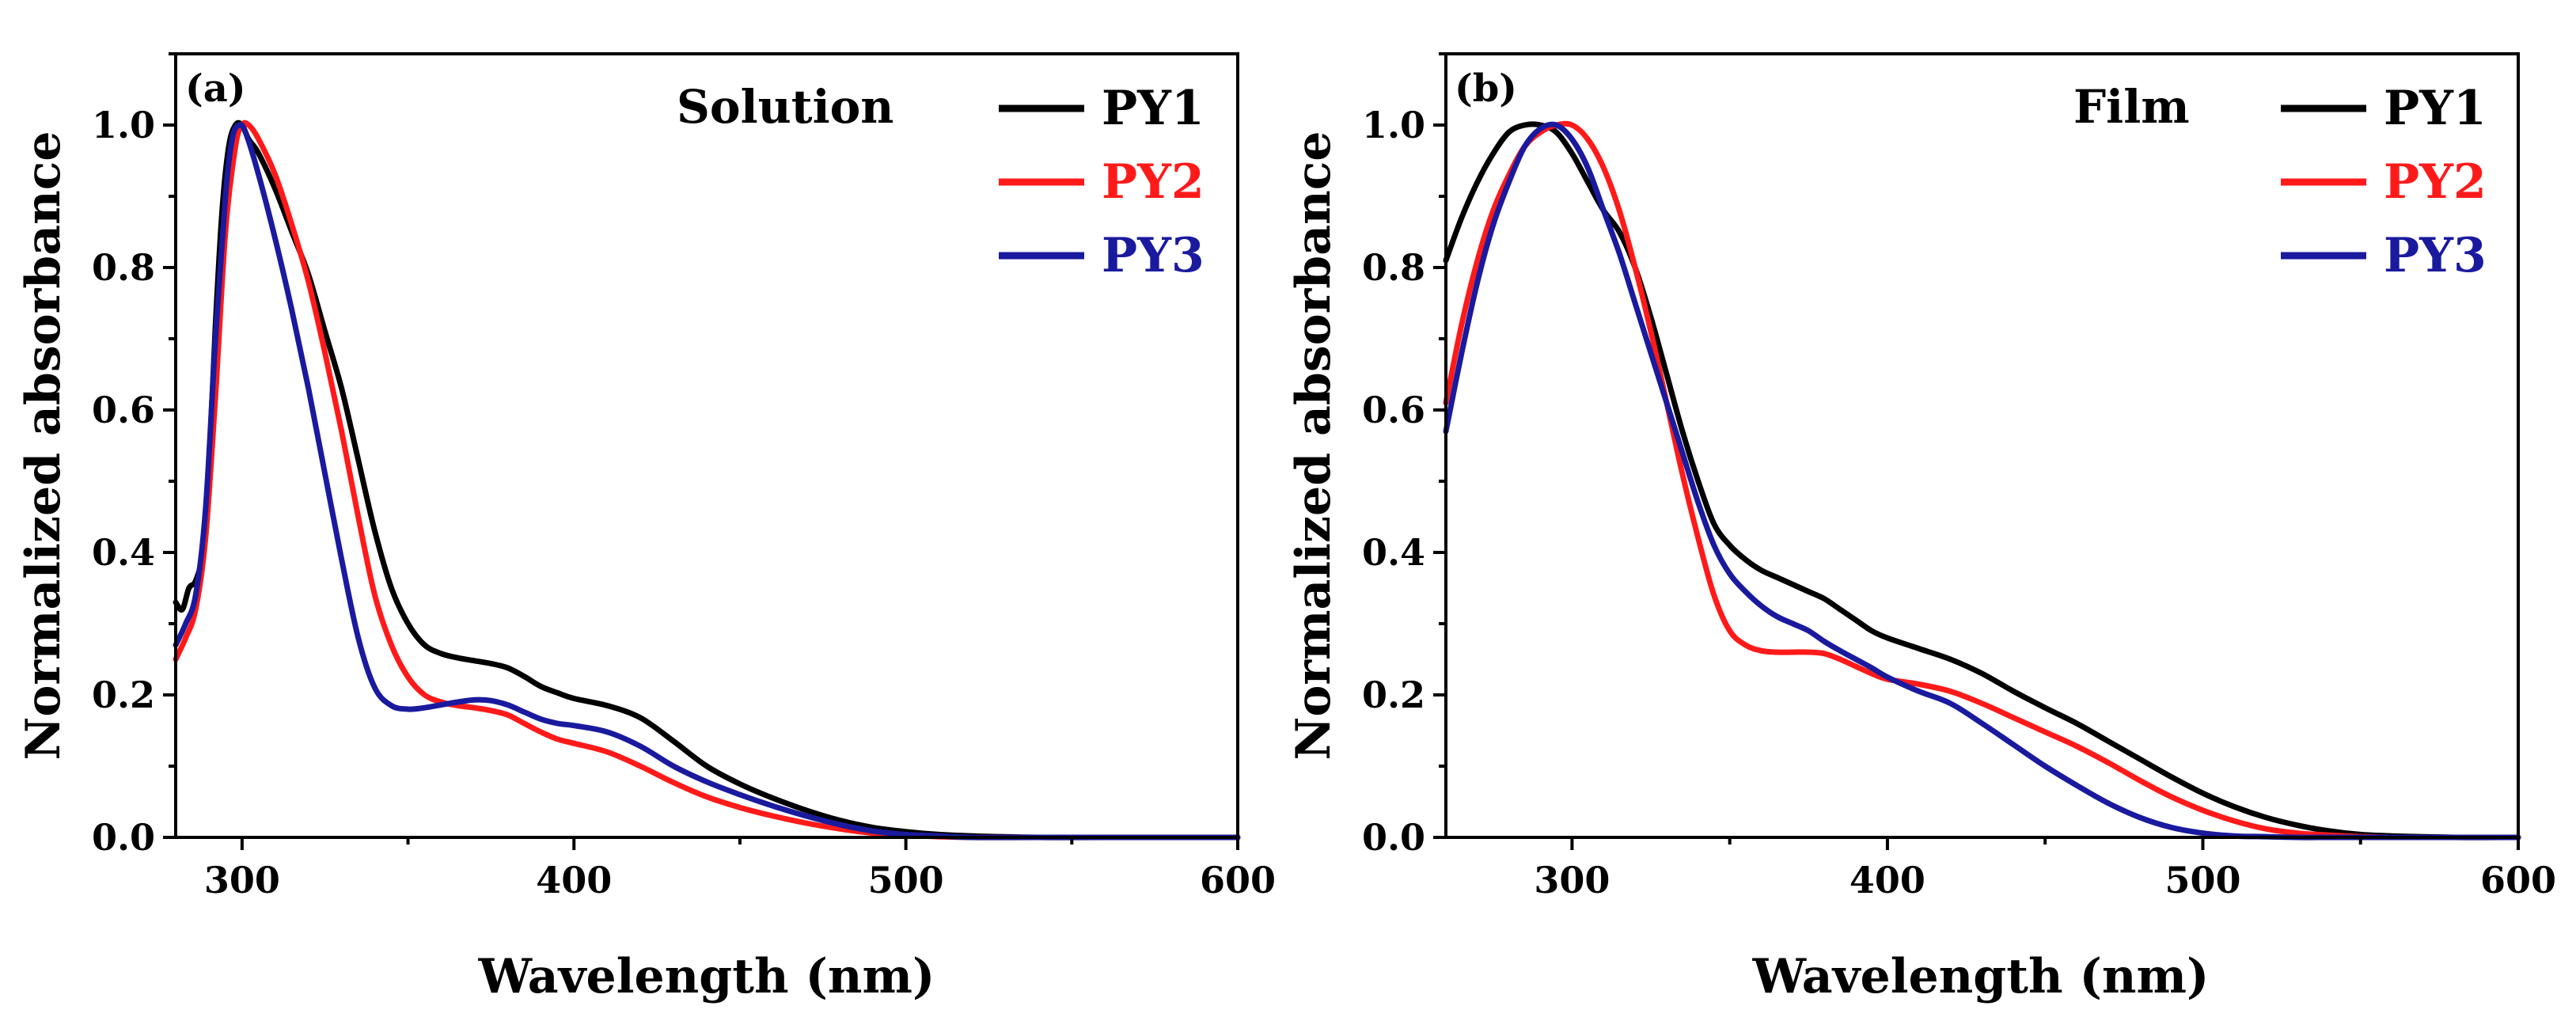  I want to click on panel-a-legend-label-py1: PY1, so click(1153, 108).